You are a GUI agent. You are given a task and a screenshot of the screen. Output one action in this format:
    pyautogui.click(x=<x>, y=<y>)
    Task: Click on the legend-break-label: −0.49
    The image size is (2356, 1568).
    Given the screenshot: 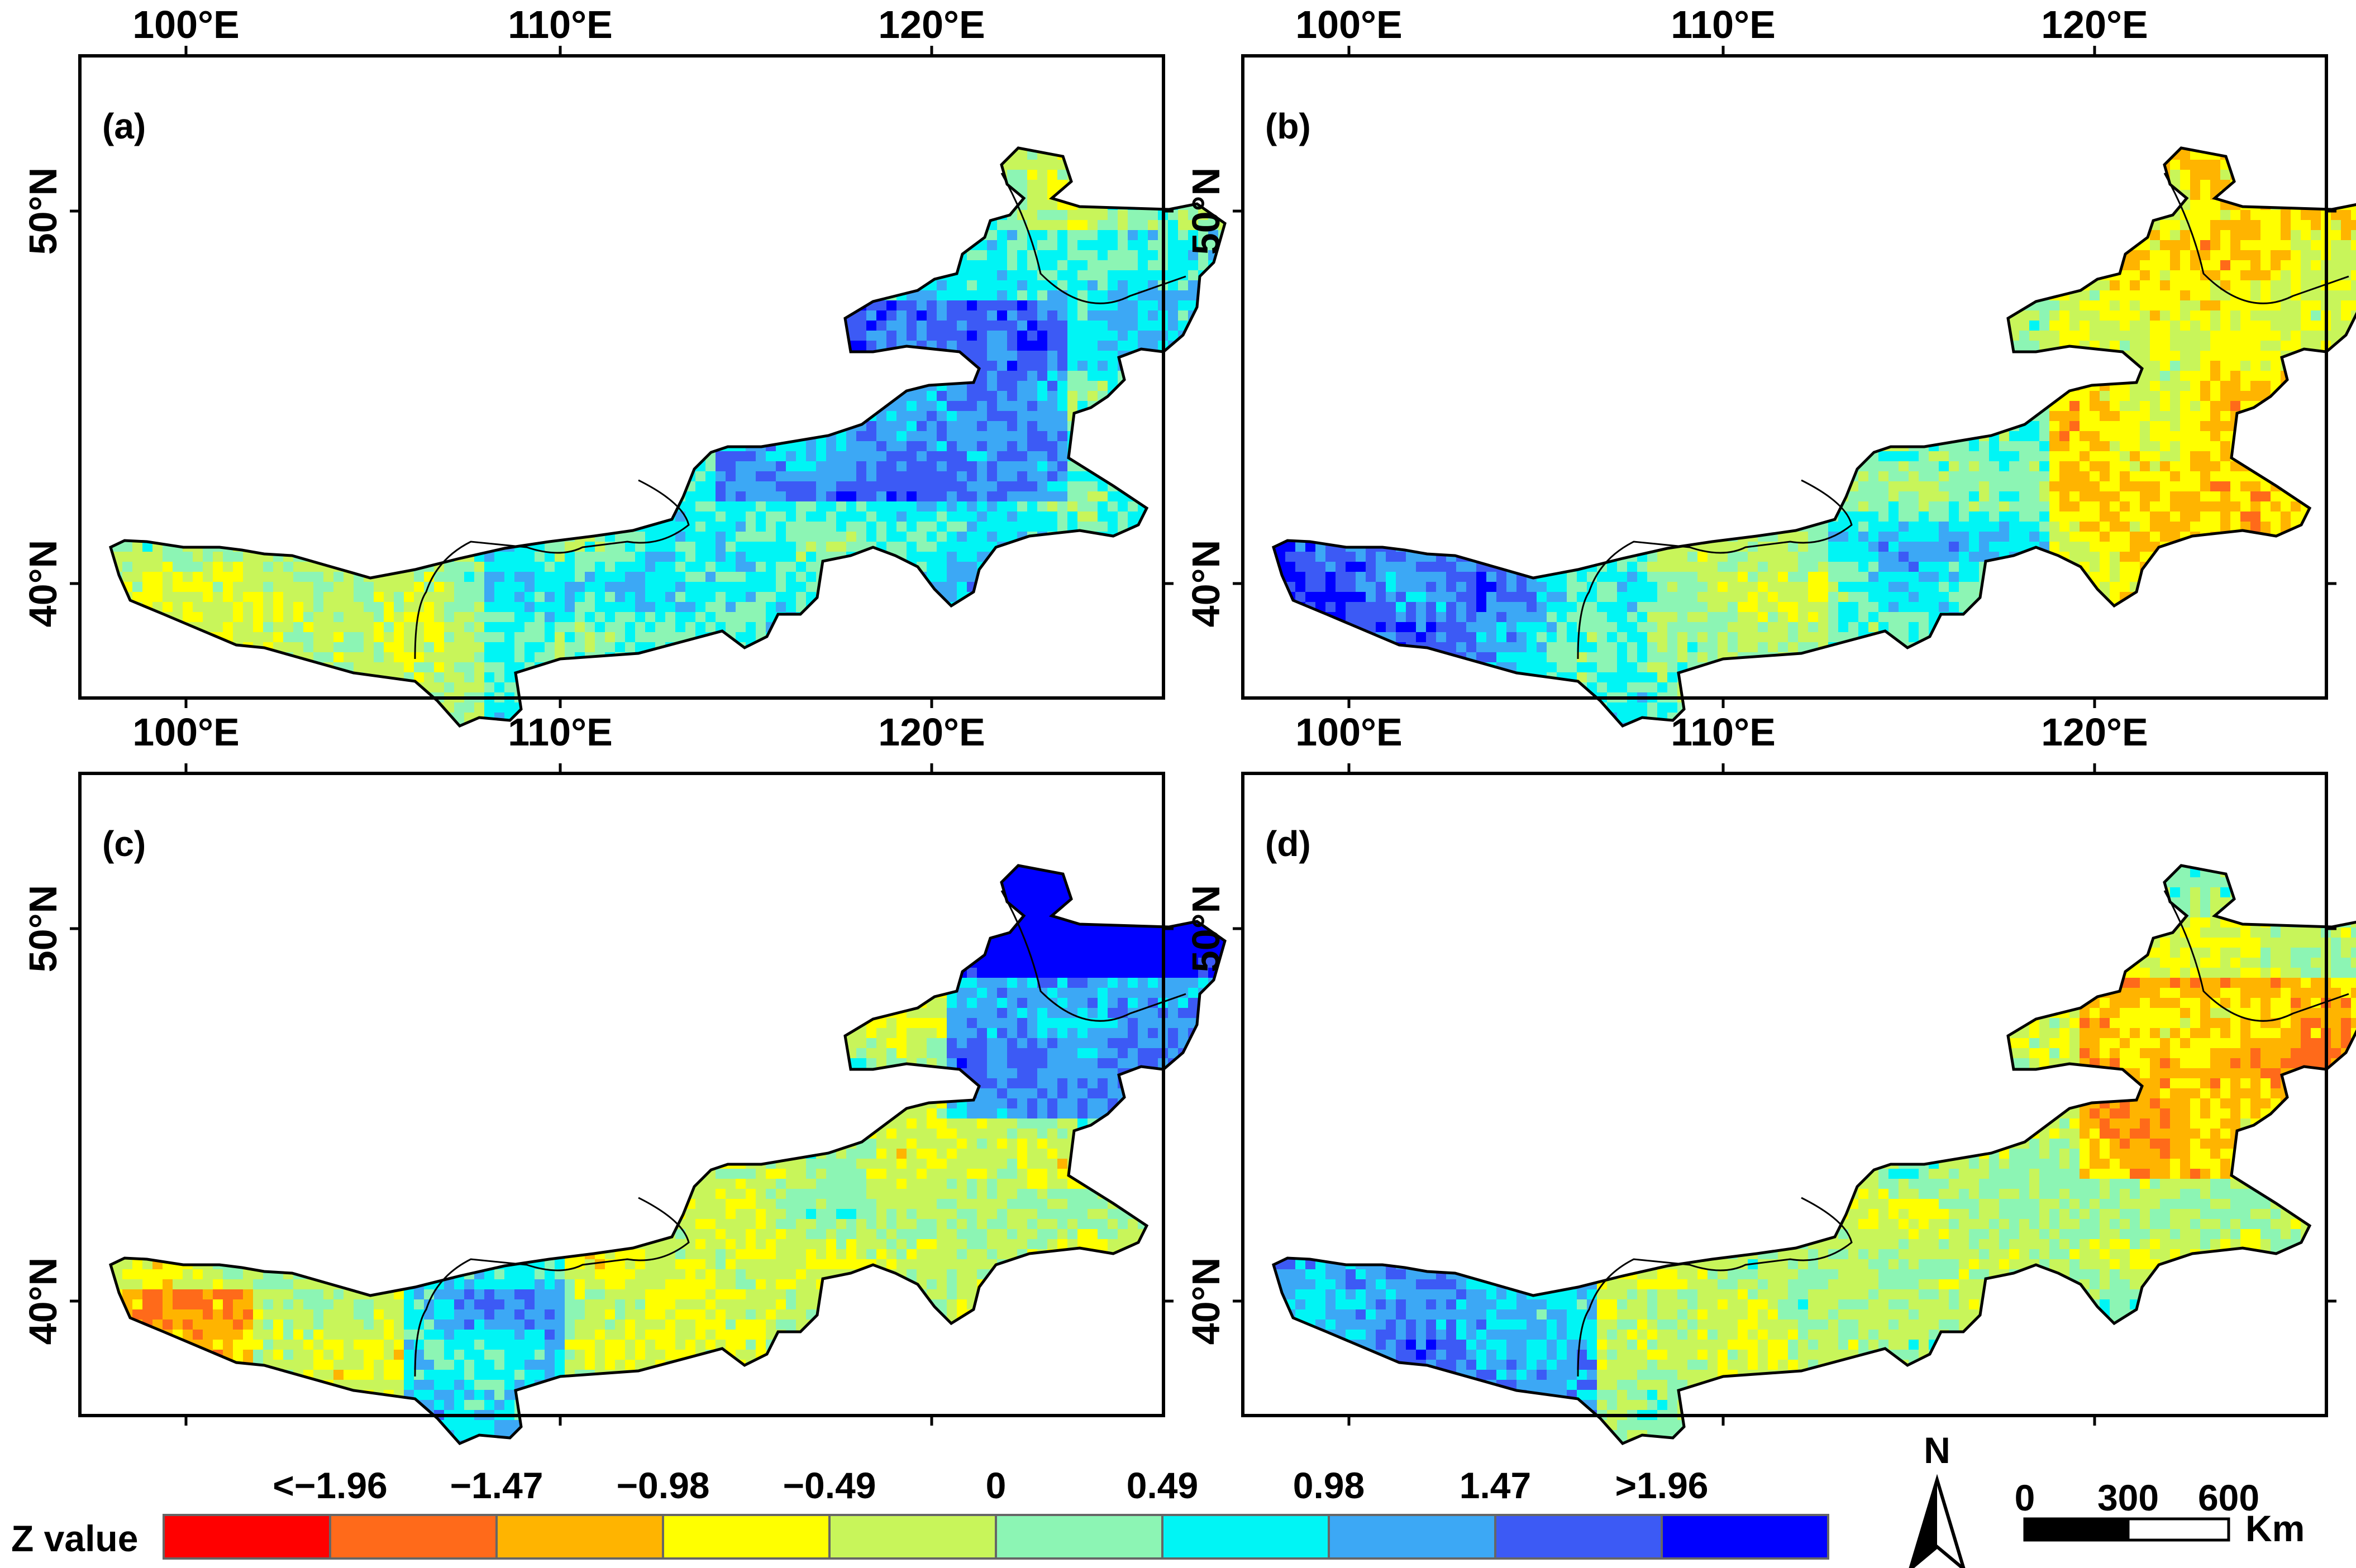 What is the action you would take?
    pyautogui.click(x=829, y=1485)
    